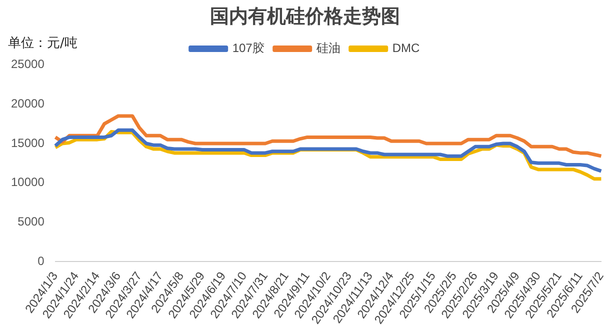  Describe the element at coordinates (327, 48) in the screenshot. I see `legend-label: 硅油` at that location.